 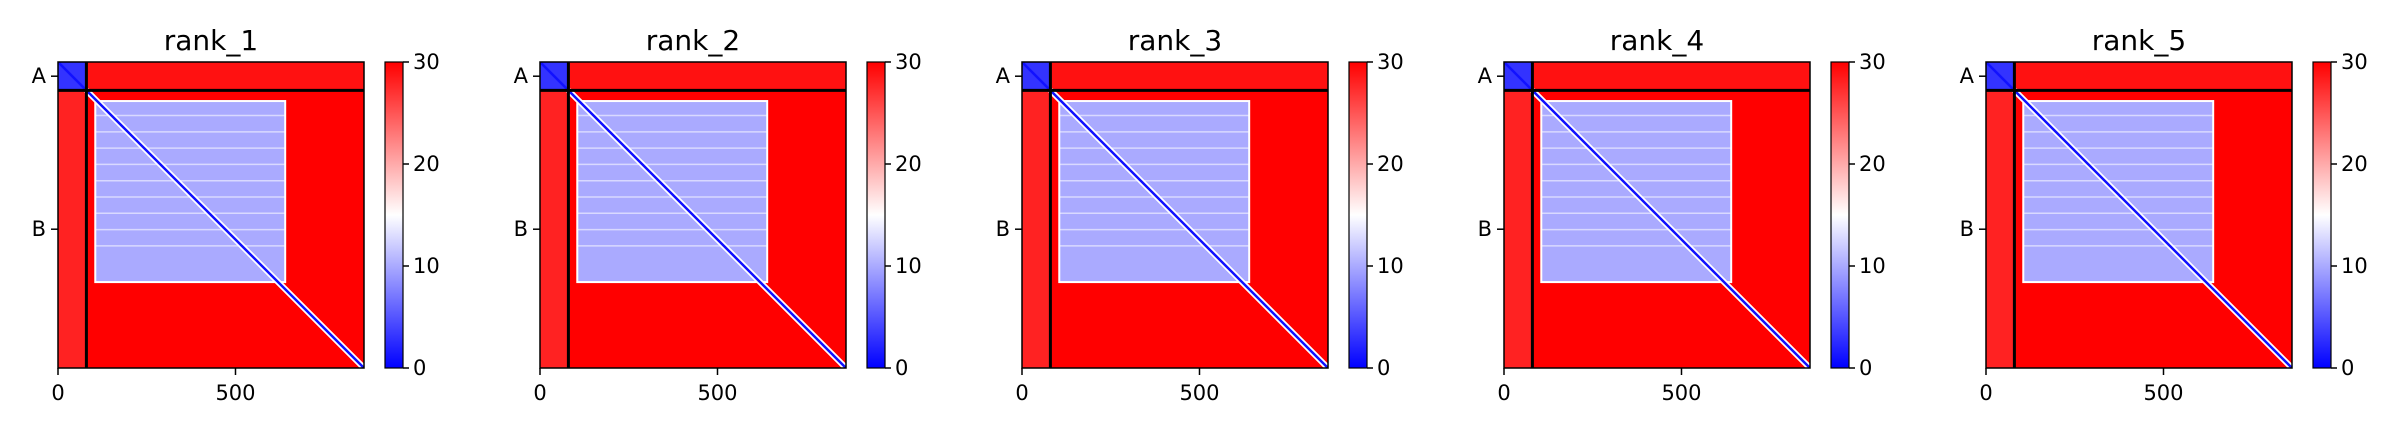 I want to click on panel-2: rank_2 0 500 A B 0 10 20 30, so click(x=718, y=214).